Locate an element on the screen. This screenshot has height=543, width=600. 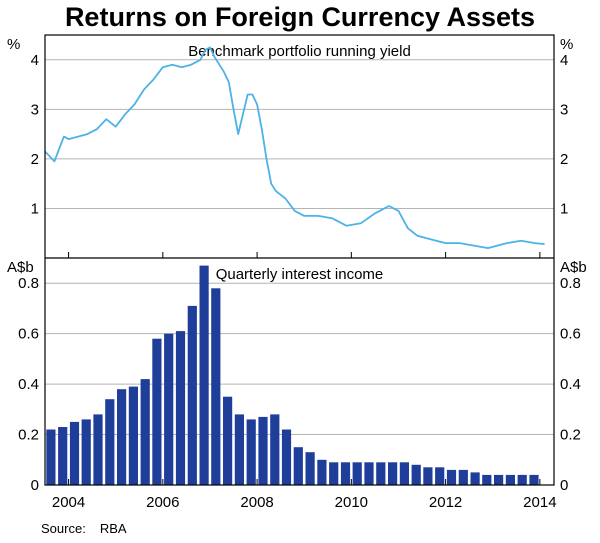
unit-left-income: A$b is located at coordinates (20, 267).